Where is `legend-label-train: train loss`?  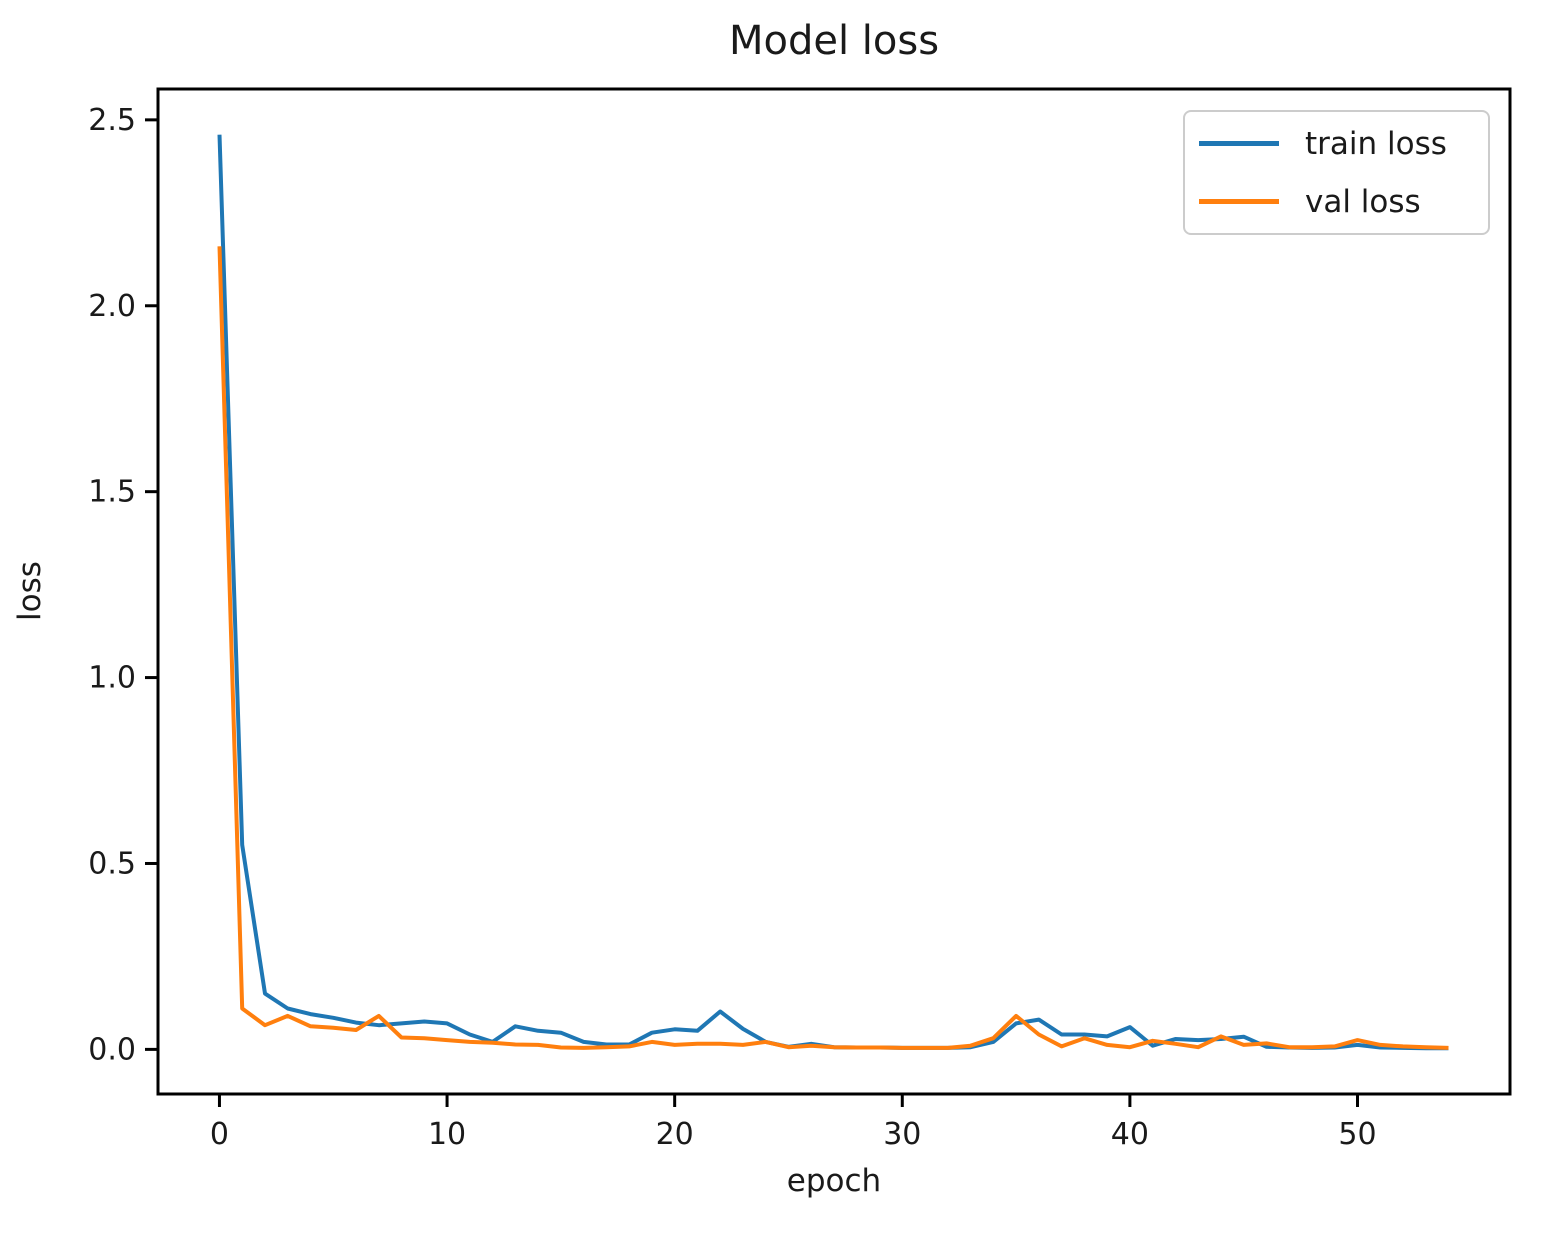
legend-label-train: train loss is located at coordinates (1376, 143).